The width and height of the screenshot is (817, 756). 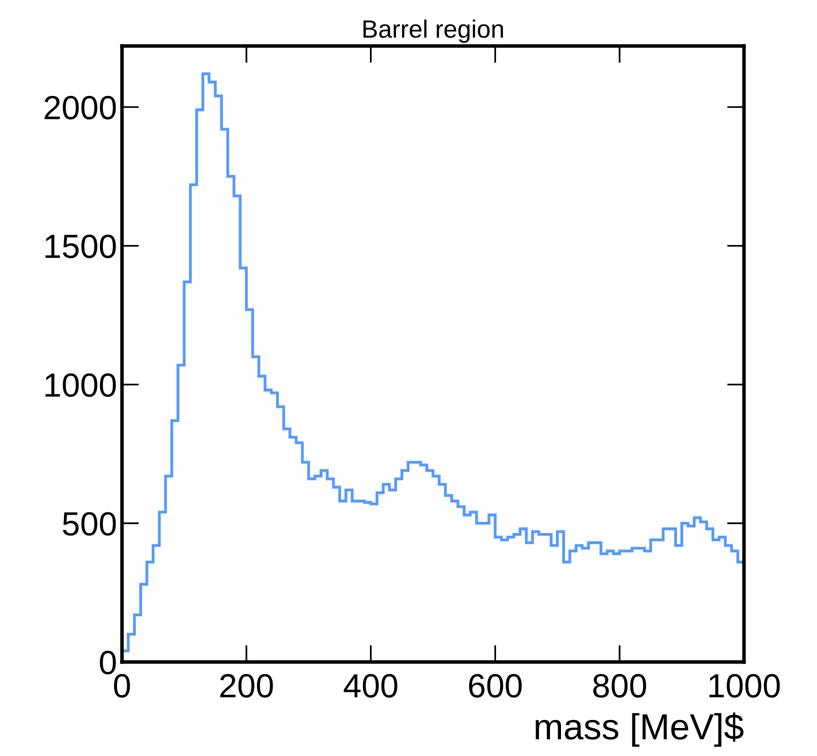 I want to click on x-tick-label: 200, so click(x=246, y=686).